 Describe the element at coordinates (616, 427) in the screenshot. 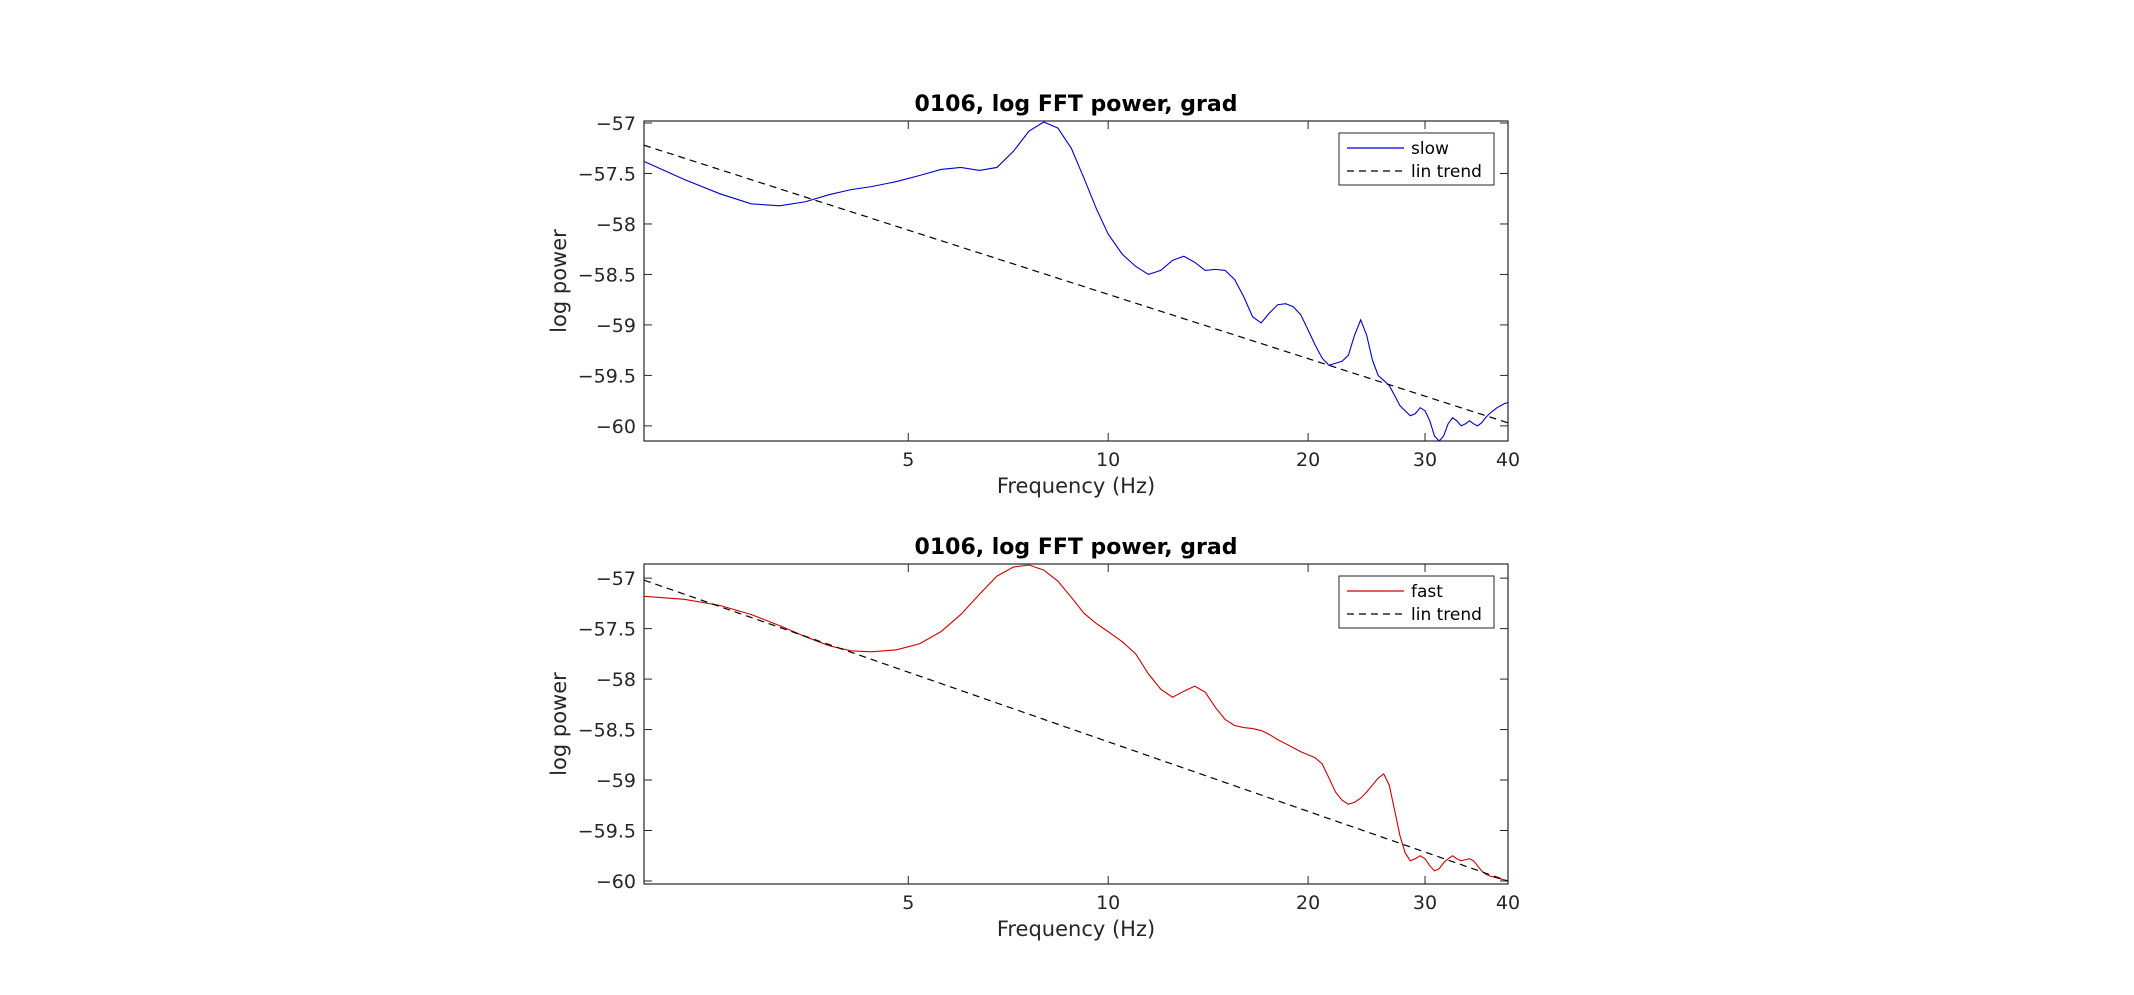

I see `top-ytick-label: −60` at that location.